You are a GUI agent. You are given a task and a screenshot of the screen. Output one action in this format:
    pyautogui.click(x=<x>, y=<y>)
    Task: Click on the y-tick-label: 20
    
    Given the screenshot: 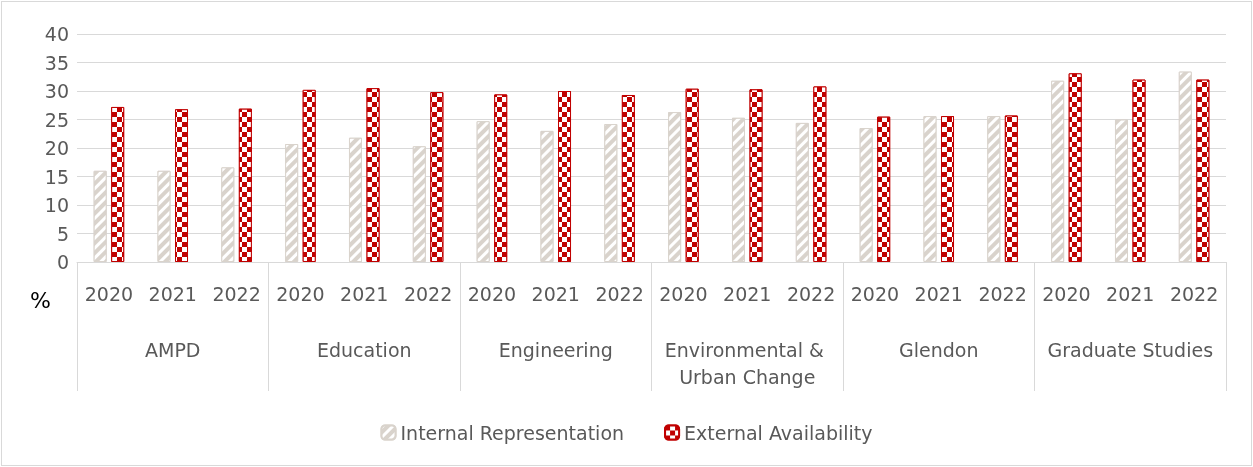 What is the action you would take?
    pyautogui.click(x=56, y=148)
    